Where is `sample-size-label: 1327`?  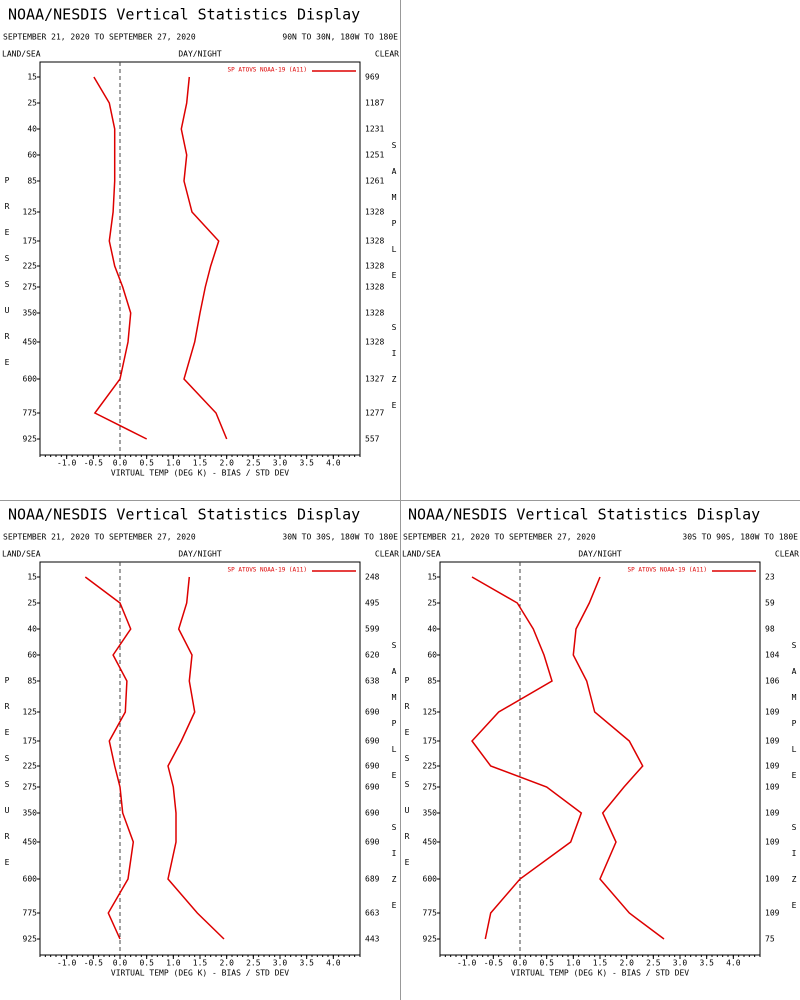
sample-size-label: 1327 is located at coordinates (374, 379).